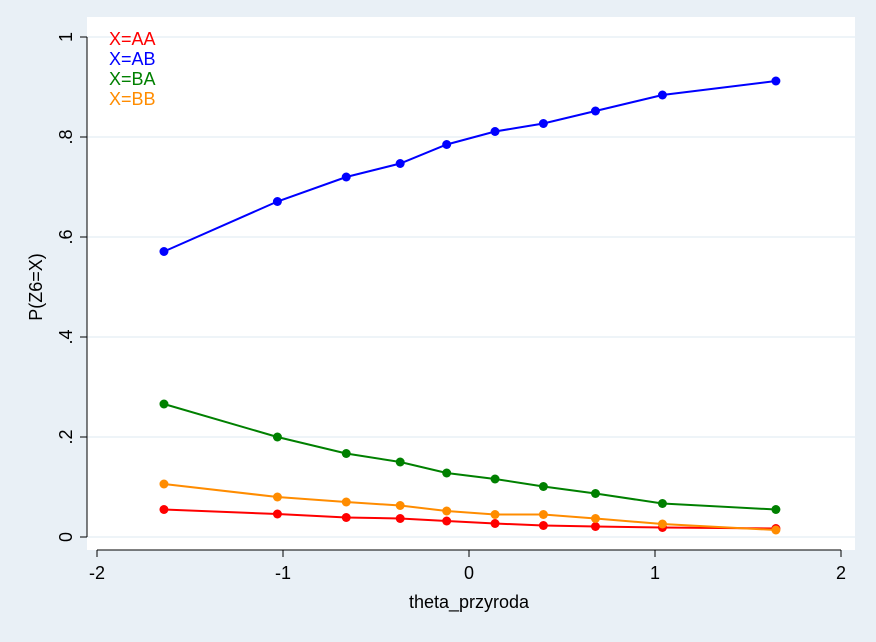  I want to click on legend: X=AAX=ABX=BAX=BB, so click(132, 69).